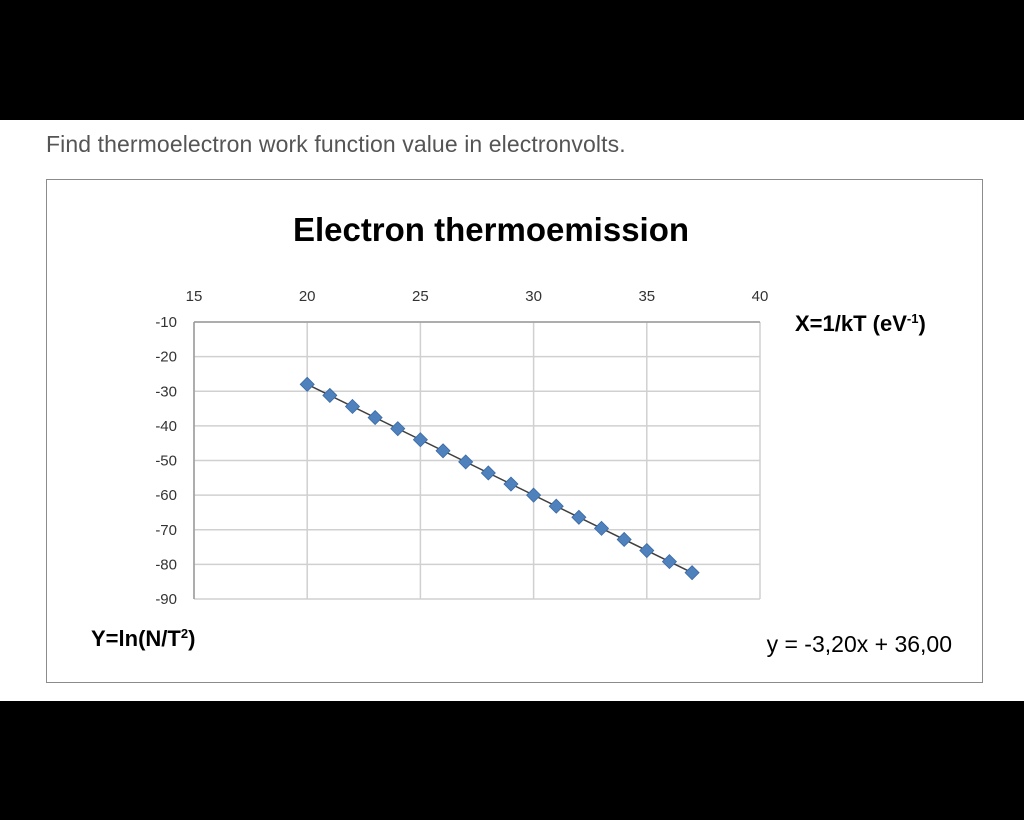 This screenshot has width=1024, height=820. I want to click on y-axis-label: Y=ln(N/T2), so click(143, 638).